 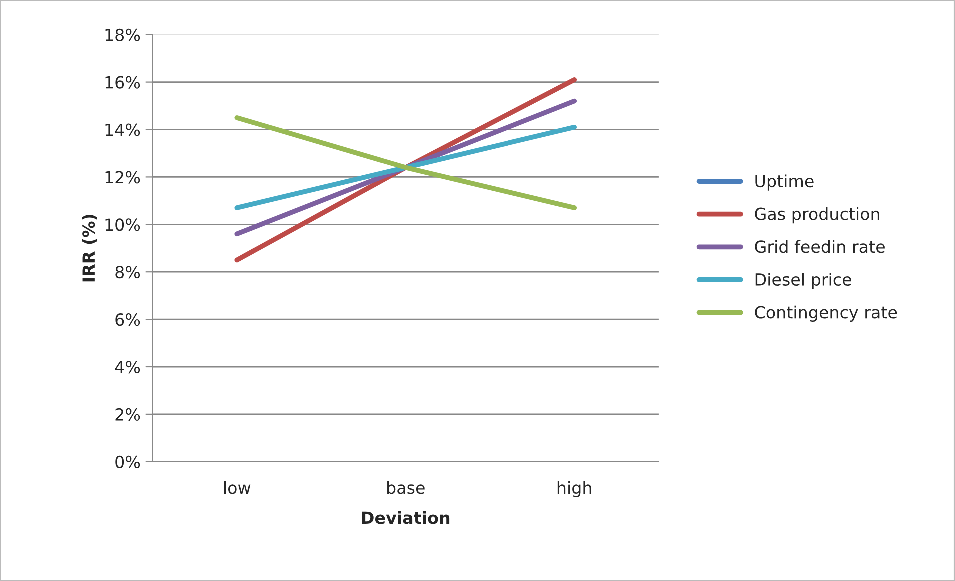 What do you see at coordinates (90, 248) in the screenshot?
I see `y-axis-title: IRR (%)` at bounding box center [90, 248].